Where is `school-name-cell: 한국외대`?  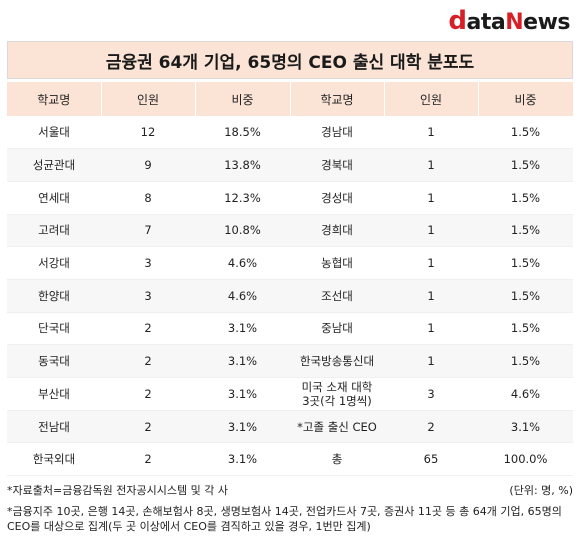 school-name-cell: 한국외대 is located at coordinates (54, 459).